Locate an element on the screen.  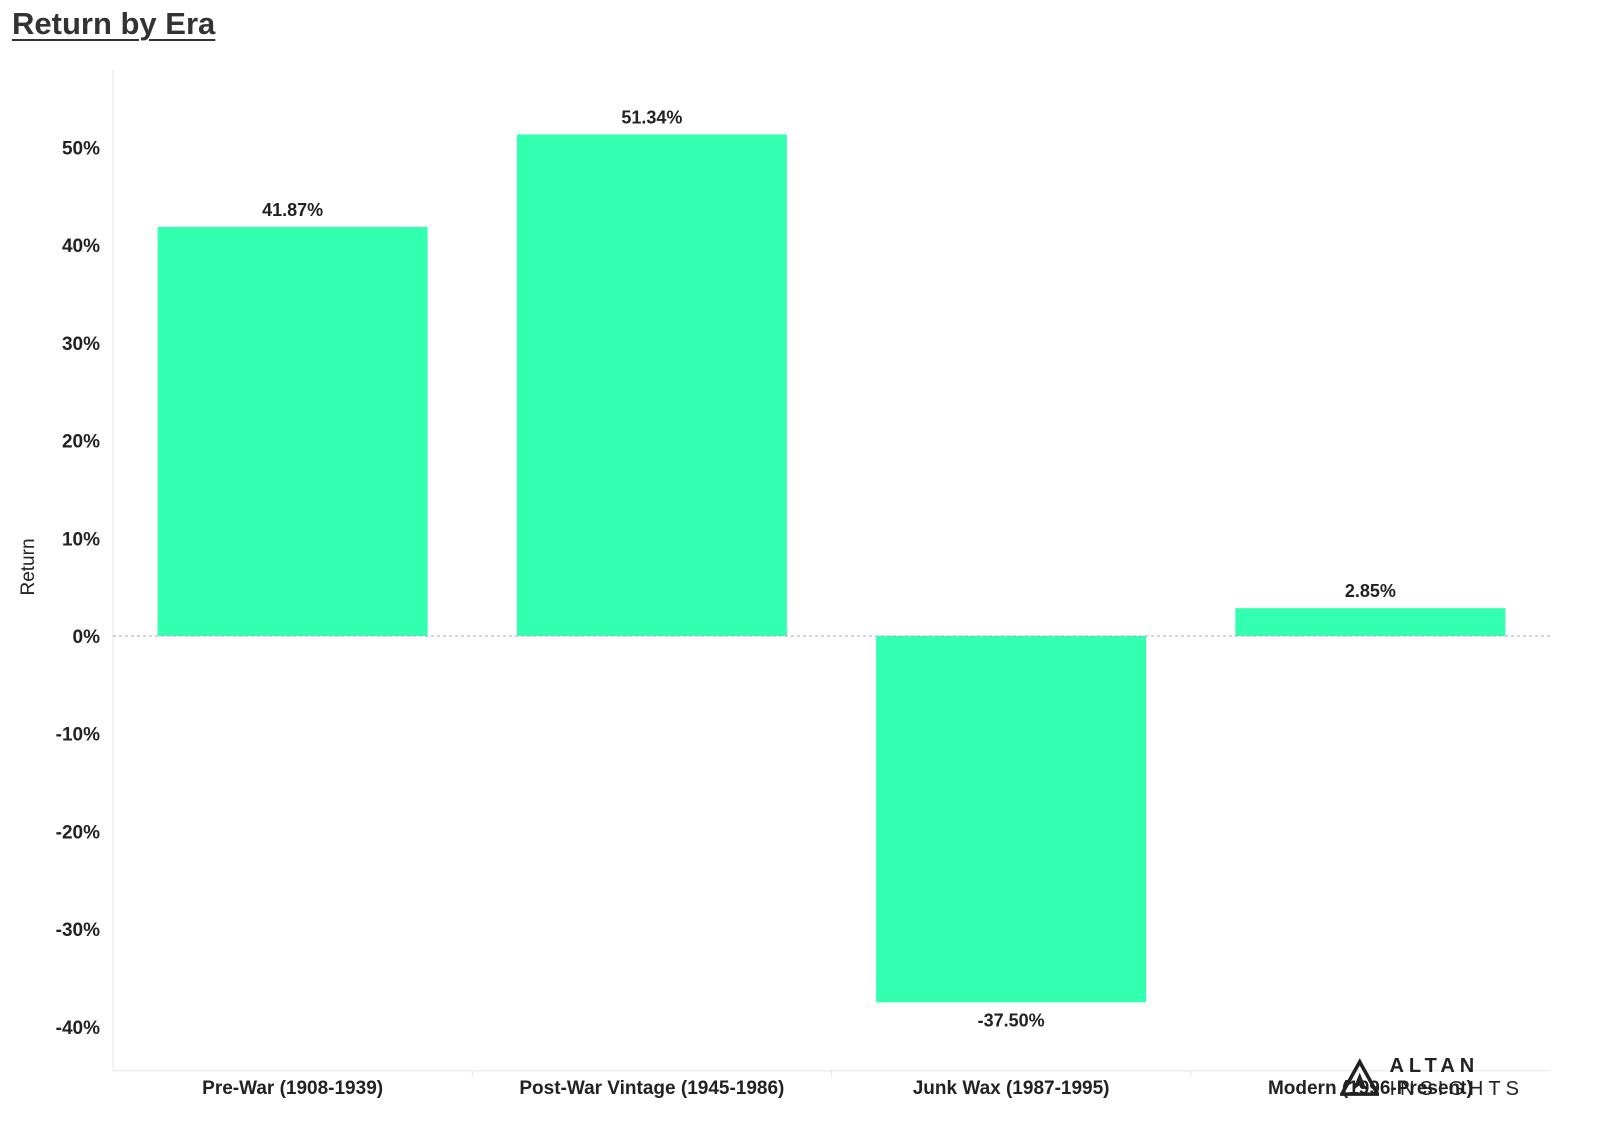
x-tick-label: Pre-War (1908-1939) is located at coordinates (292, 1088).